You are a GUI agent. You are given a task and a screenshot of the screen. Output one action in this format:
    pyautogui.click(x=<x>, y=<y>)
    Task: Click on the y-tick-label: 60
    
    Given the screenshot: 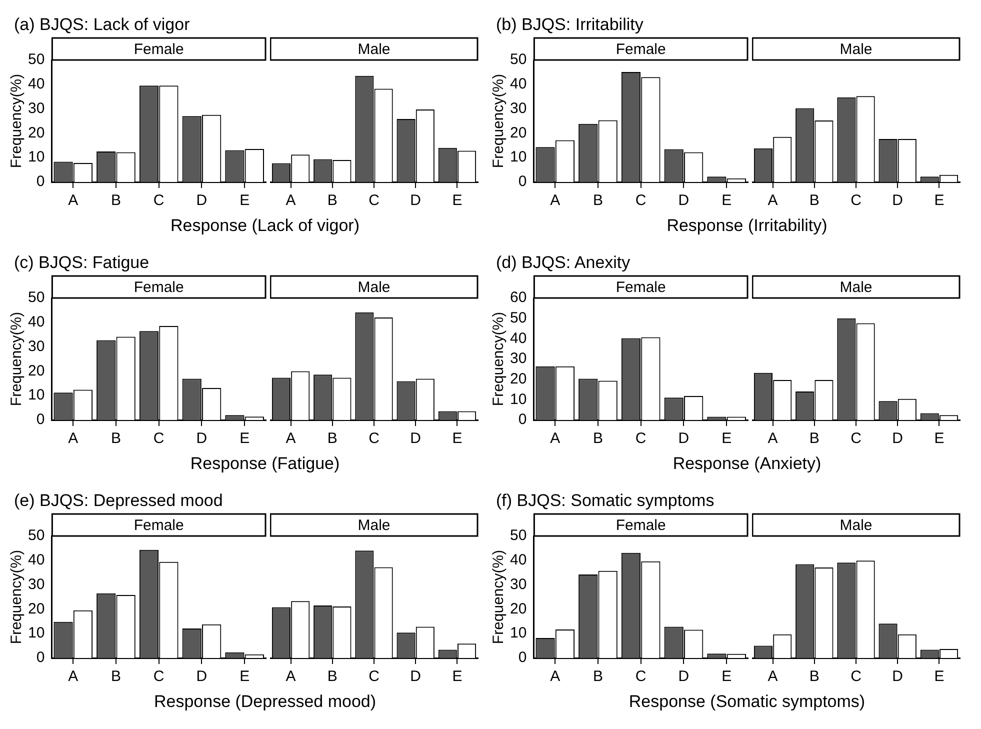 What is the action you would take?
    pyautogui.click(x=518, y=297)
    